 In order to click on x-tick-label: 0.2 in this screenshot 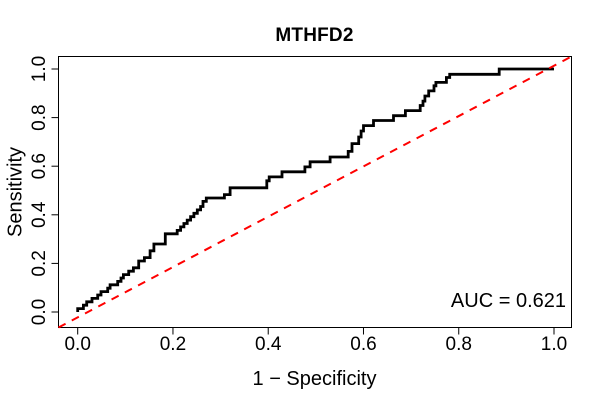, I will do `click(173, 344)`.